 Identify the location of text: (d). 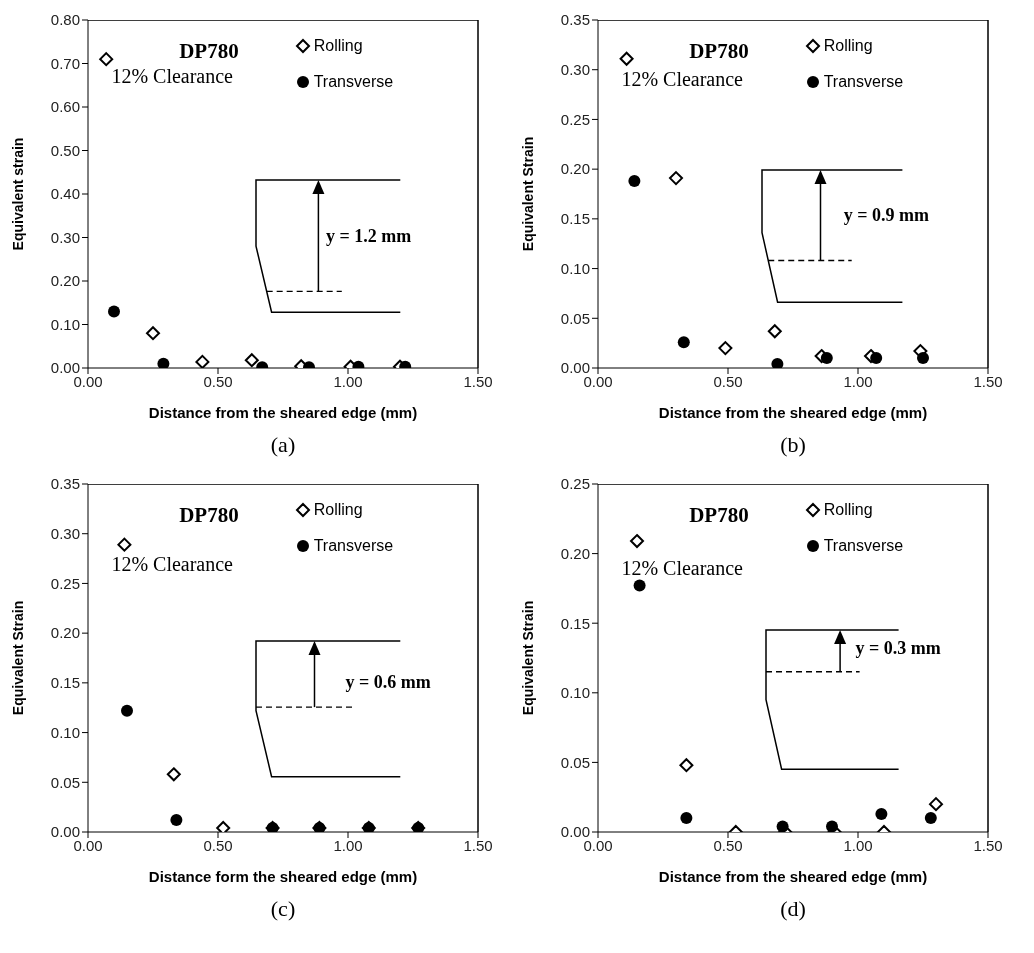
(793, 909).